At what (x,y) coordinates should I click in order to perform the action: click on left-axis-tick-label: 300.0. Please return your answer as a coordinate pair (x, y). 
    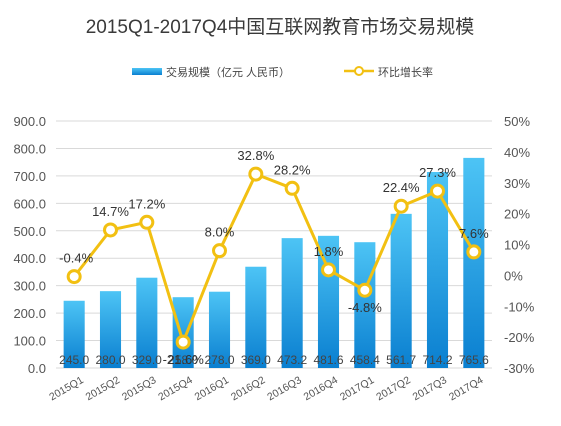
    Looking at the image, I should click on (29, 286).